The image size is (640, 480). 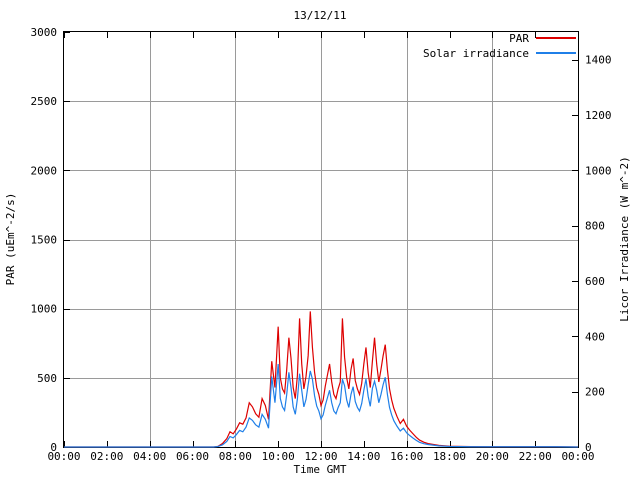 What do you see at coordinates (235, 456) in the screenshot?
I see `x-tick-label: 08:00` at bounding box center [235, 456].